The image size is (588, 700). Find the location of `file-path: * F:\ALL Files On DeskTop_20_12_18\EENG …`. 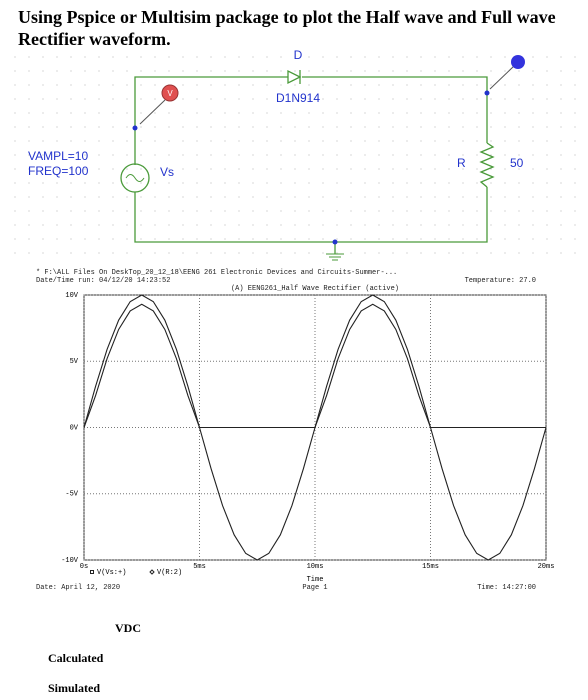

file-path: * F:\ALL Files On DeskTop_20_12_18\EENG … is located at coordinates (216, 273).